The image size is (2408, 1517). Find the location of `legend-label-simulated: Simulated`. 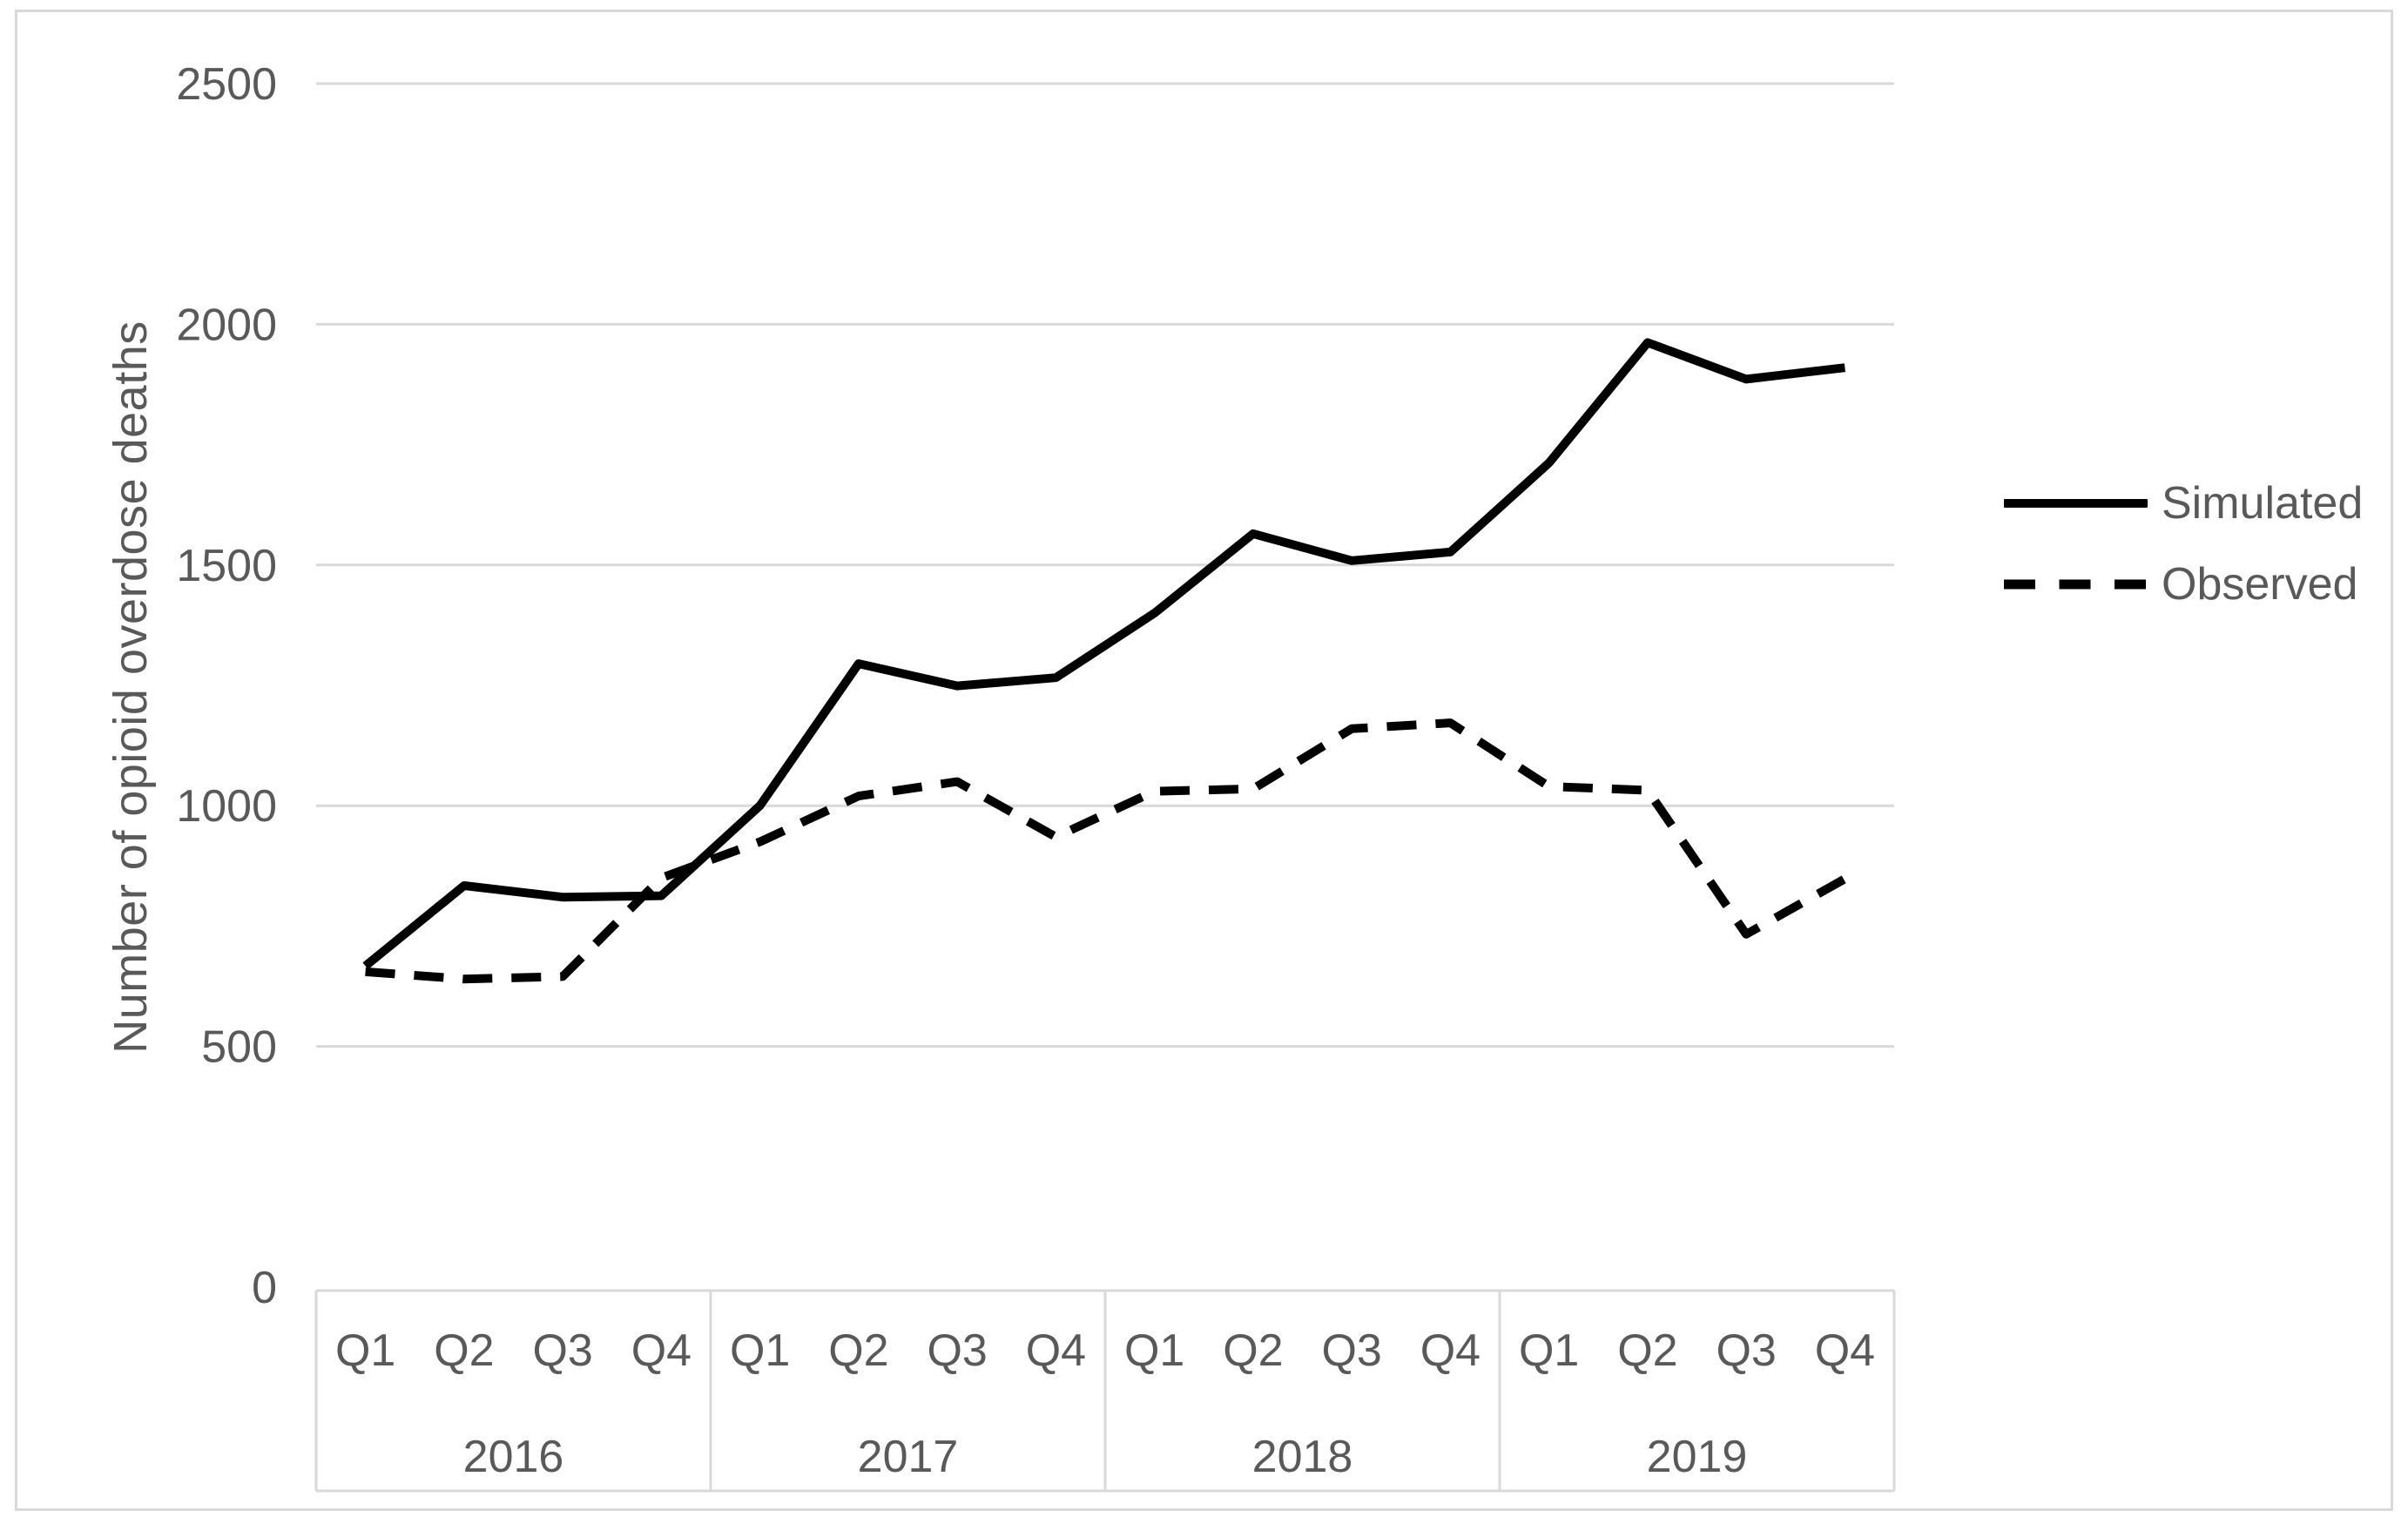

legend-label-simulated: Simulated is located at coordinates (2263, 503).